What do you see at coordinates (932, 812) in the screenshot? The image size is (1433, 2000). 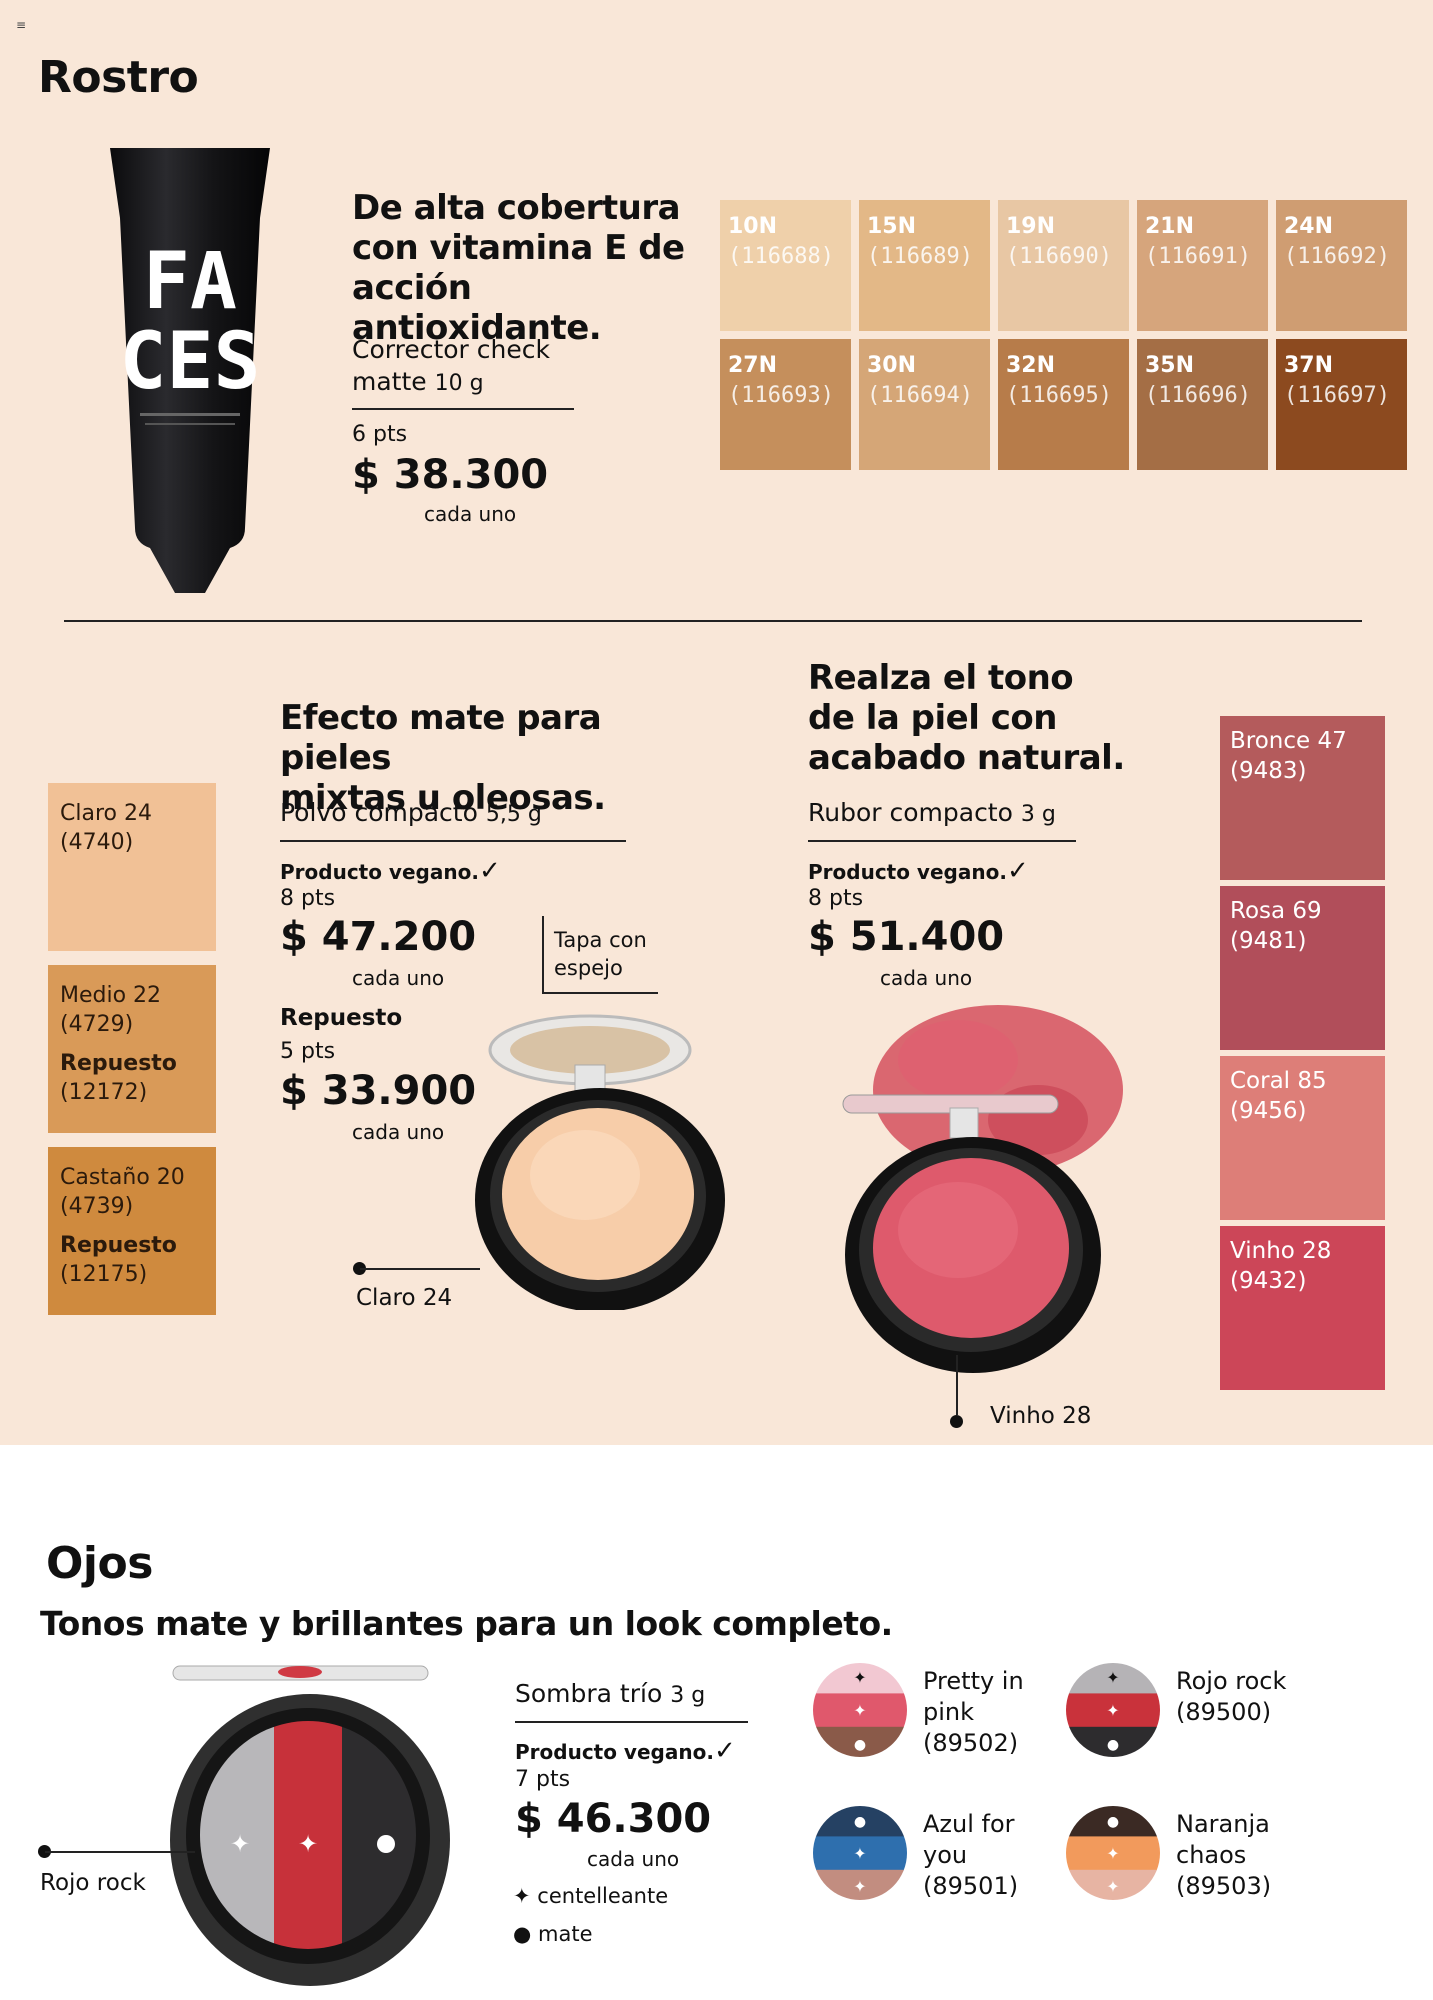 I see `blush-product-name: Rubor compacto 3 g` at bounding box center [932, 812].